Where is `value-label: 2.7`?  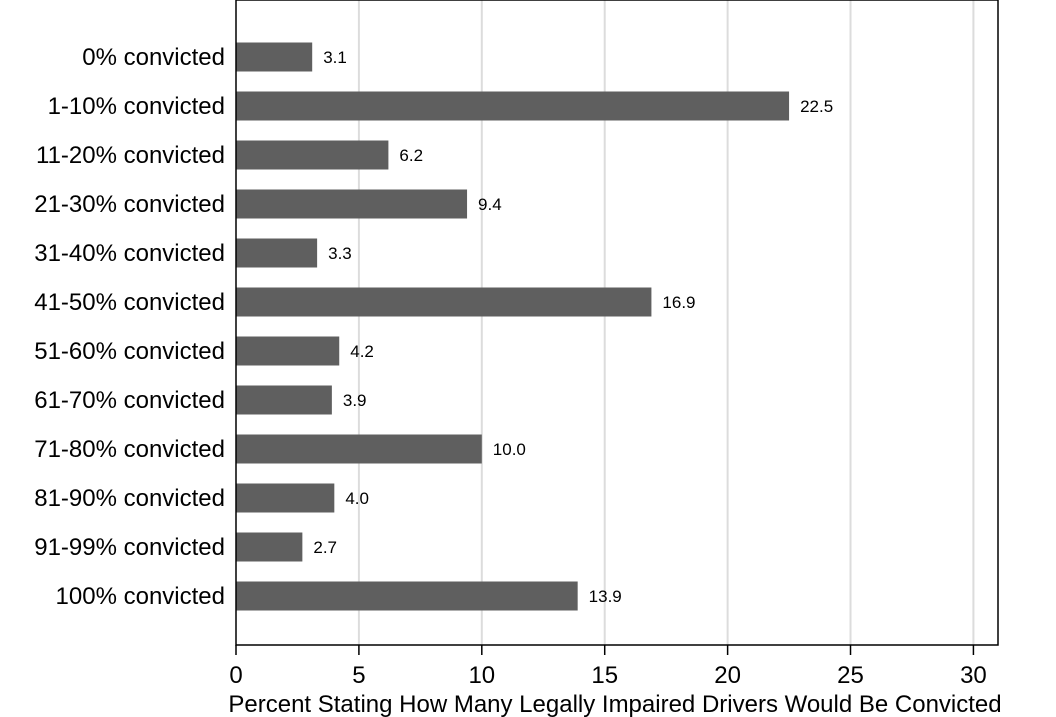 value-label: 2.7 is located at coordinates (325, 547).